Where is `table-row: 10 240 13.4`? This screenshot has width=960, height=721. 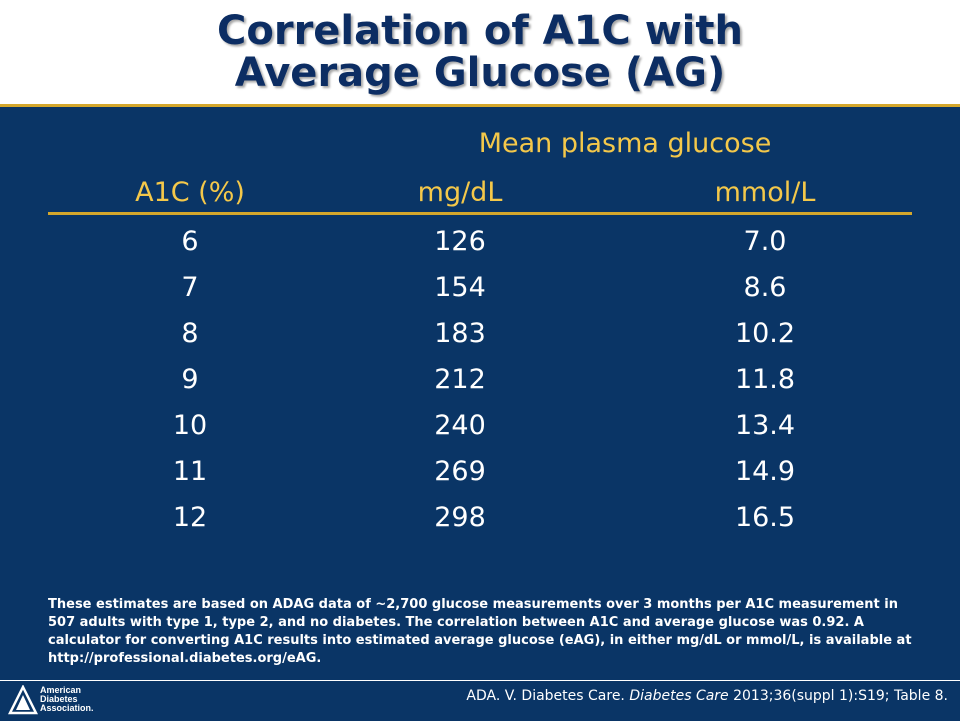
table-row: 10 240 13.4 is located at coordinates (480, 433).